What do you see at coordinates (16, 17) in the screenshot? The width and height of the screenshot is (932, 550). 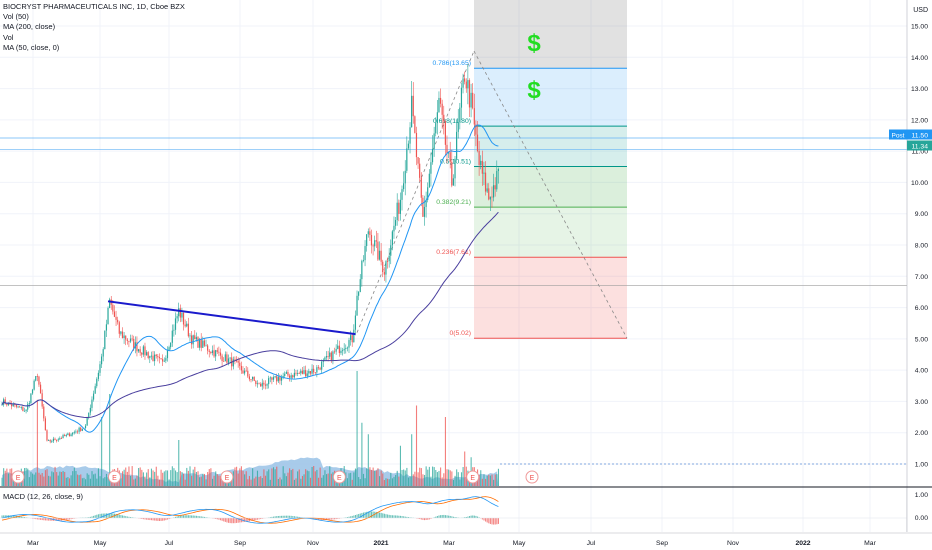 I see `indicator-vol50: Vol (50)` at bounding box center [16, 17].